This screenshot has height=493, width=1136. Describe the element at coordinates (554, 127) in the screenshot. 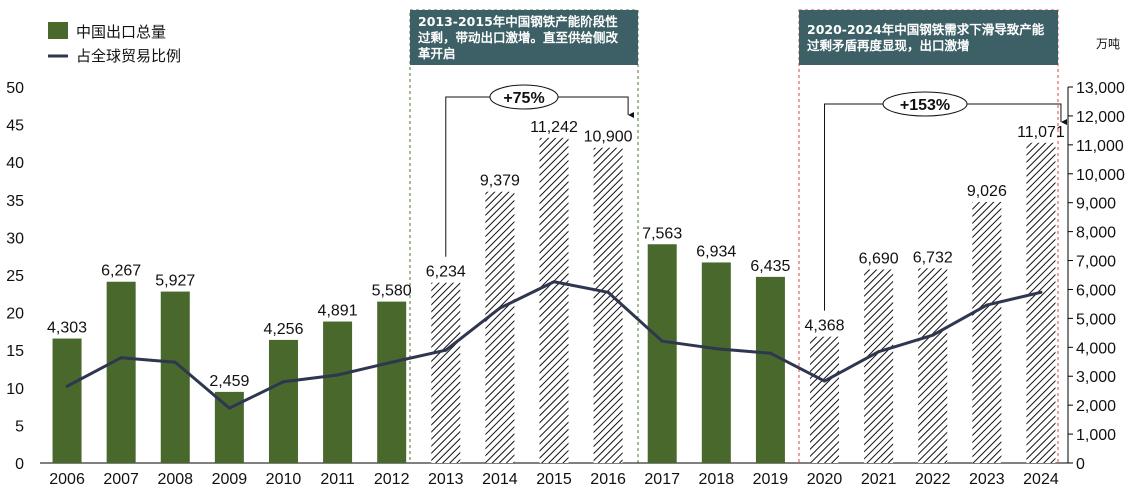

I see `bar-label-2015: 11,242` at that location.